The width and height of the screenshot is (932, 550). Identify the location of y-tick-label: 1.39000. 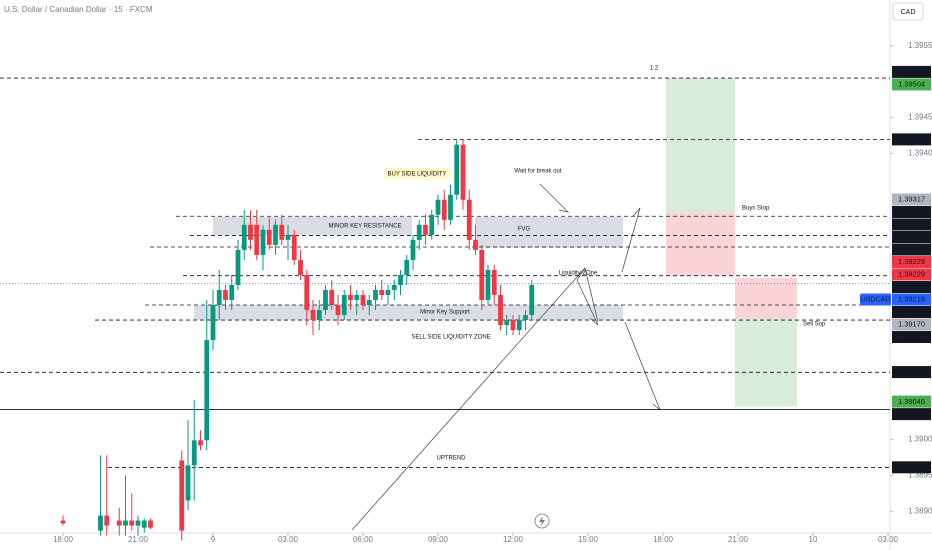
(920, 439).